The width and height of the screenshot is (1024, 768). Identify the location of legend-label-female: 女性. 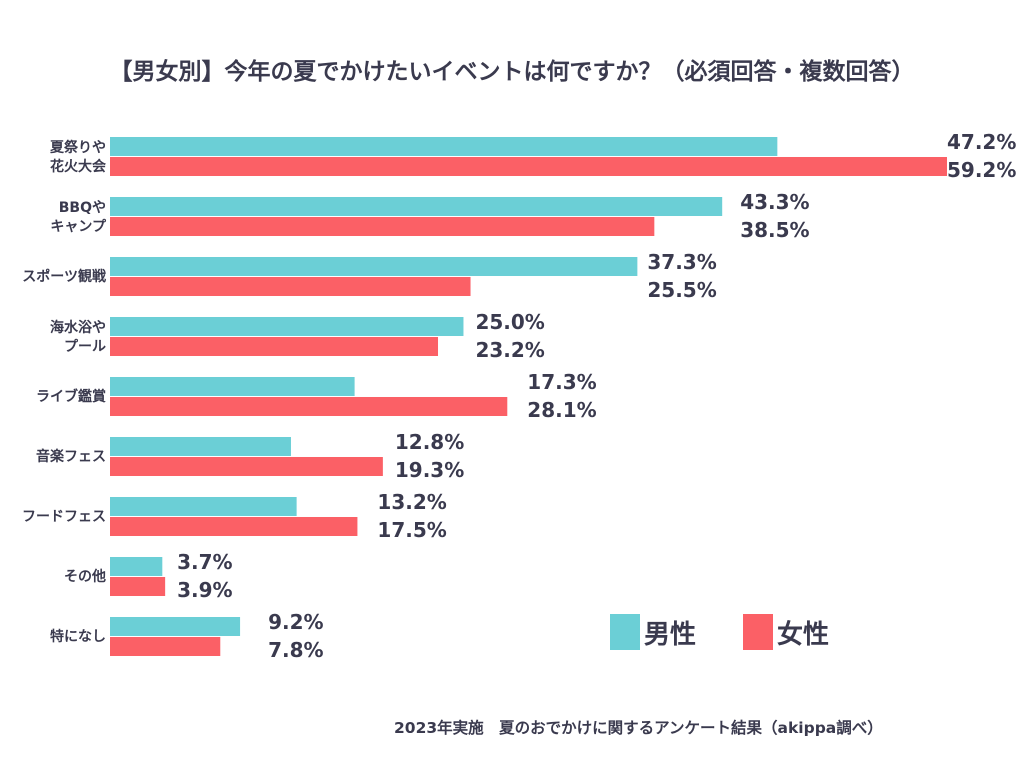
(803, 634).